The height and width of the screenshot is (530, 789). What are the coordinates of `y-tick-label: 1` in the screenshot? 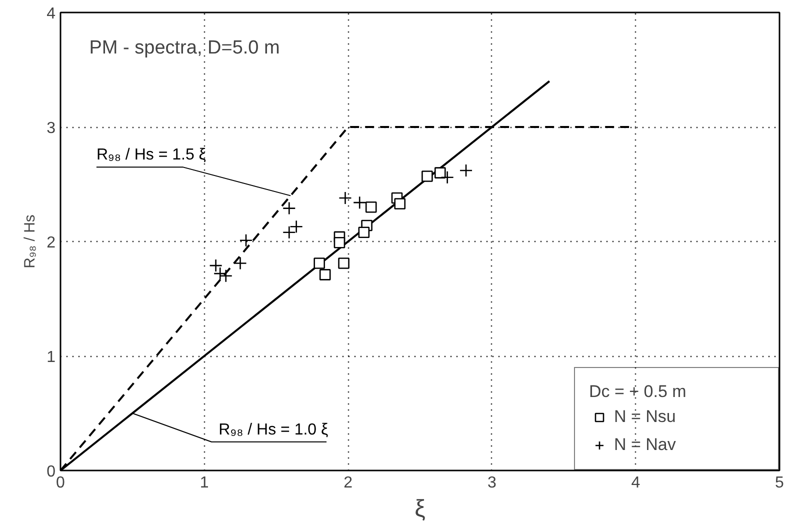 It's located at (51, 357).